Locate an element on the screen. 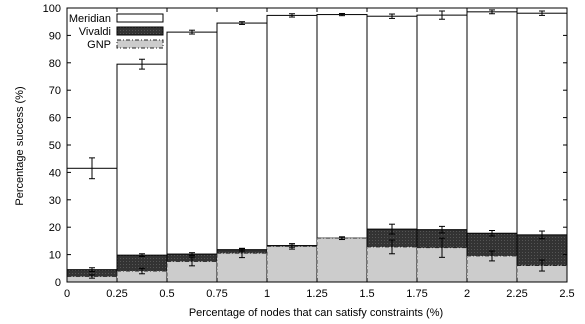 This screenshot has width=585, height=324. legend-label: GNP is located at coordinates (99, 45).